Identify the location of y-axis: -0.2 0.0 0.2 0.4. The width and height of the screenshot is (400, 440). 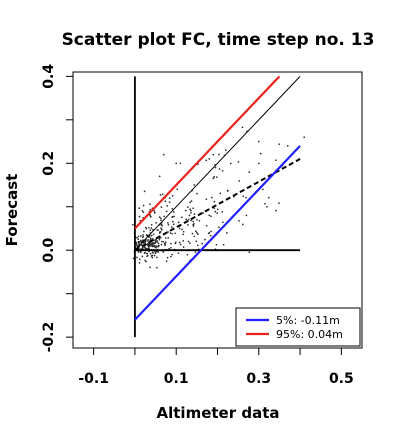
(57, 208).